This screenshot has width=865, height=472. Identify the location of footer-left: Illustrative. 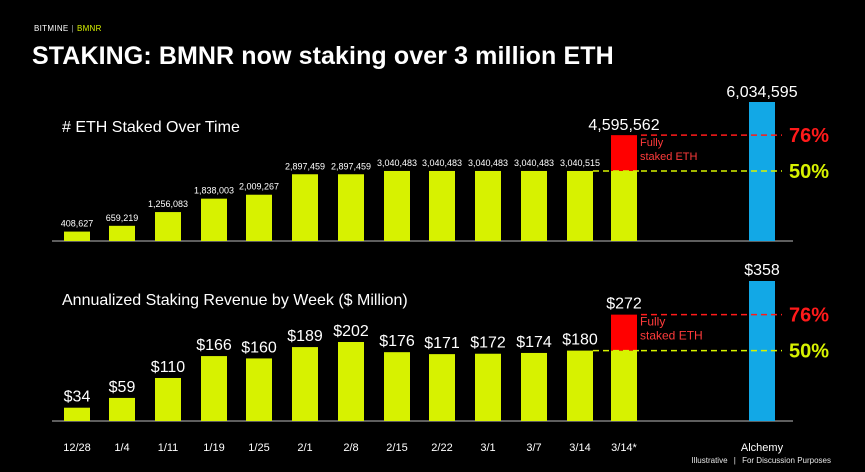
(709, 460).